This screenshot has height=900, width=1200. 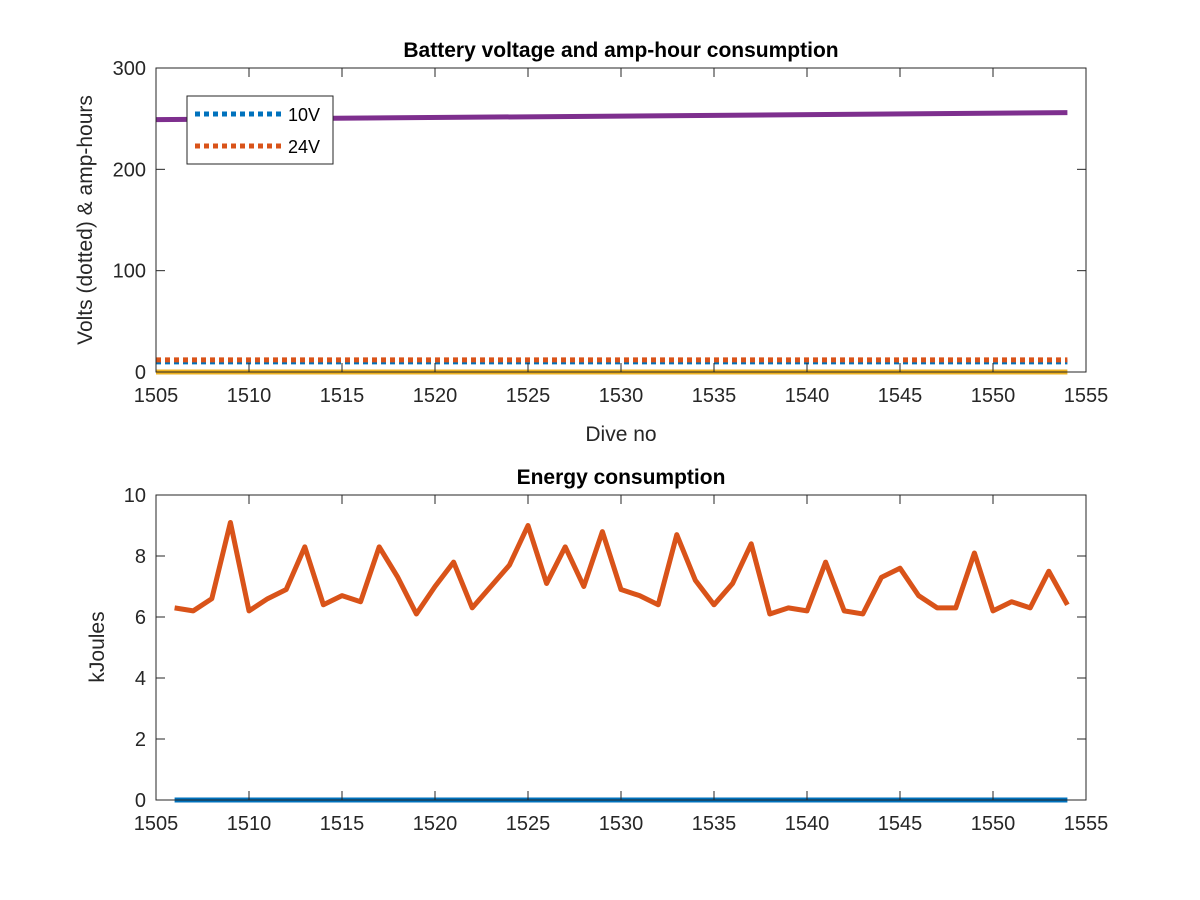 What do you see at coordinates (621, 824) in the screenshot?
I see `energy-xtick-label: 1530` at bounding box center [621, 824].